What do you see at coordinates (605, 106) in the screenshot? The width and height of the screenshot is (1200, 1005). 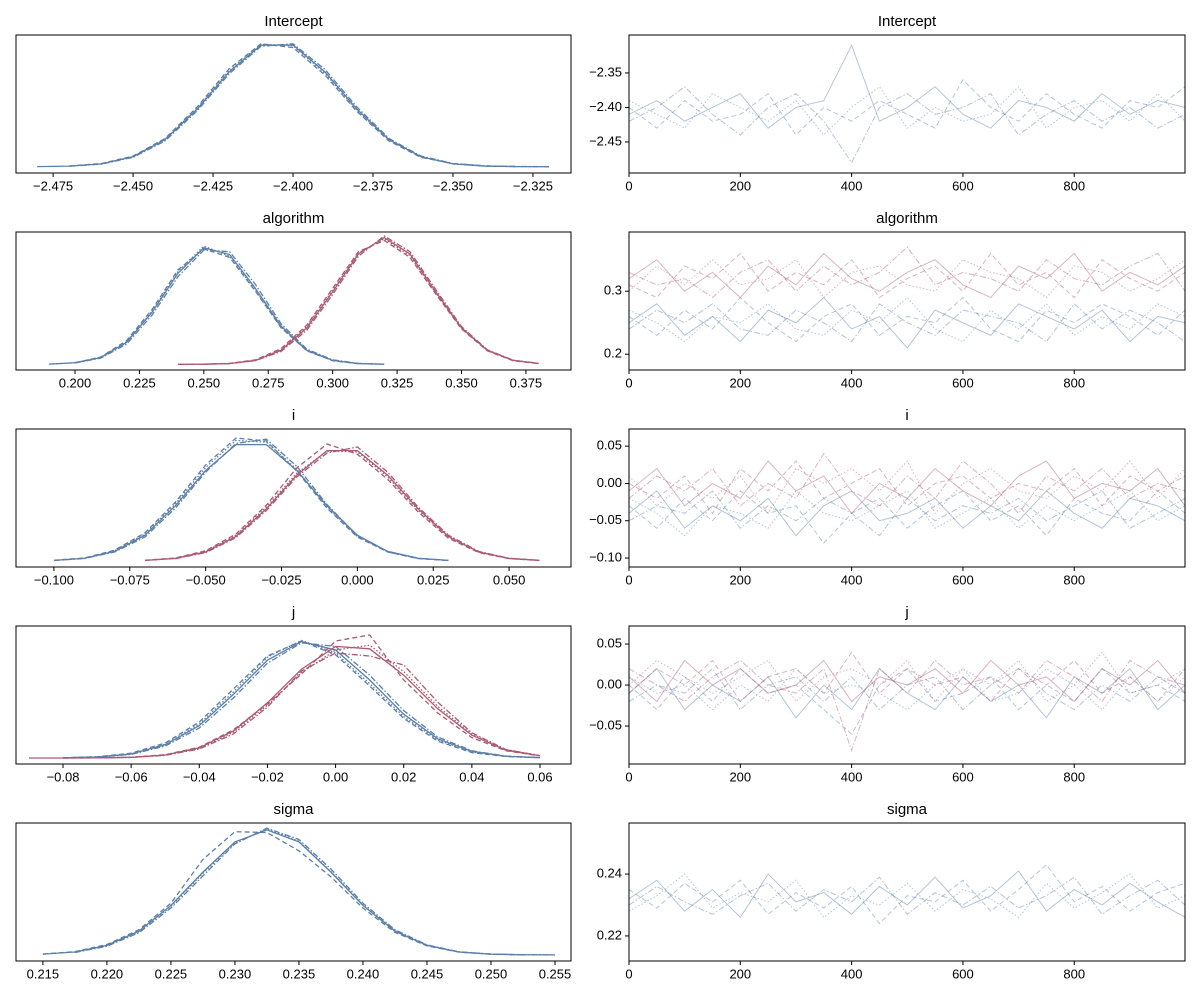 I see `y-tick-label: −2.40` at bounding box center [605, 106].